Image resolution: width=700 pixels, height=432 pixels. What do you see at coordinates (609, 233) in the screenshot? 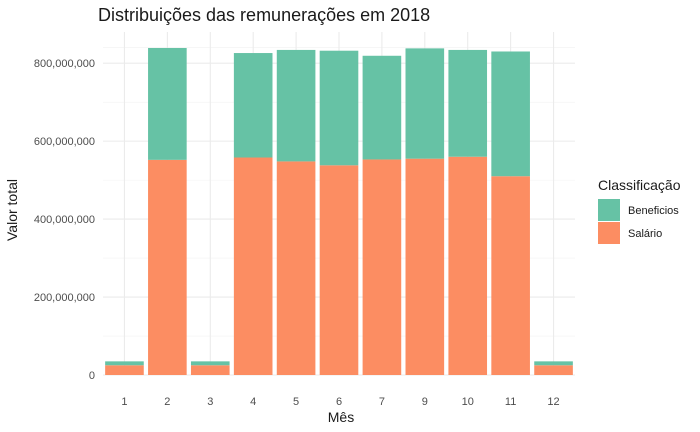
I see `legend-swatch-sal-rio` at bounding box center [609, 233].